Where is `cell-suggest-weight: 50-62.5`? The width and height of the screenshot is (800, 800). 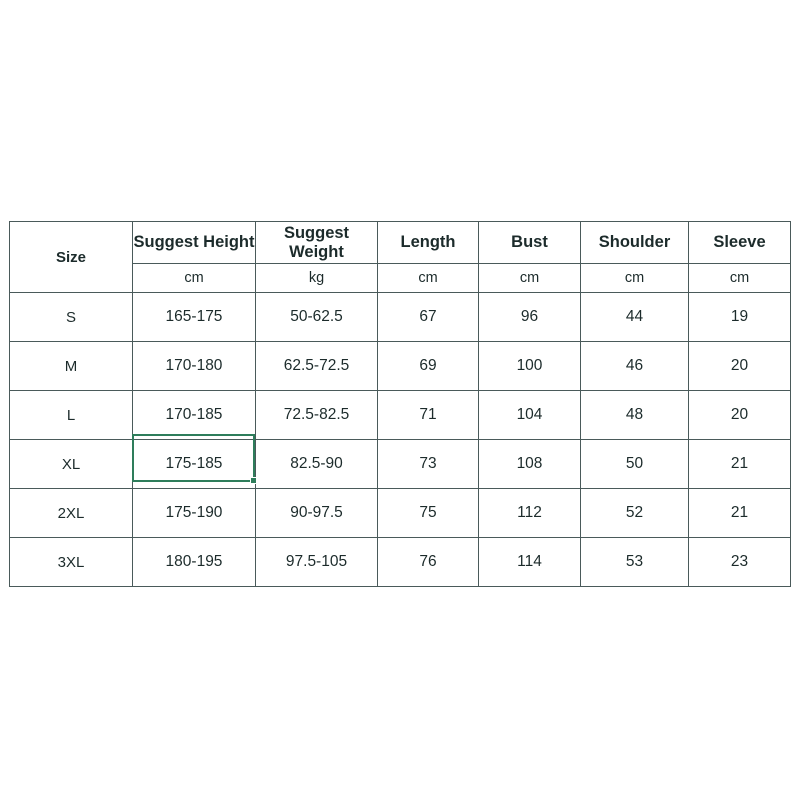
cell-suggest-weight: 50-62.5 is located at coordinates (316, 317).